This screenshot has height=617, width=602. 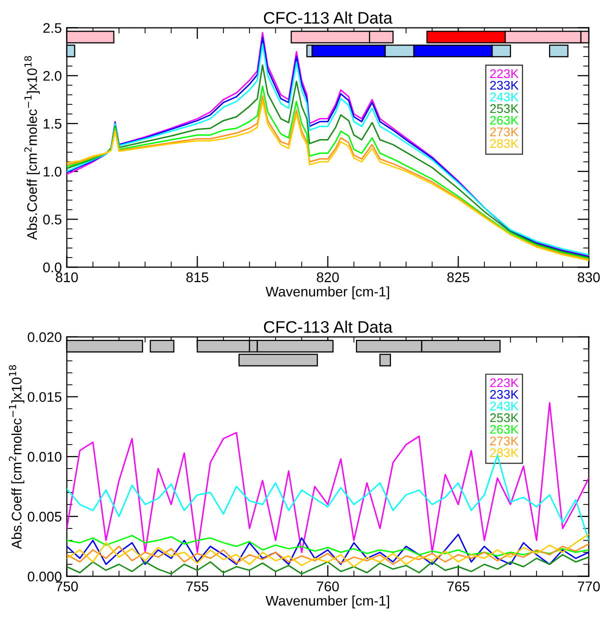 What do you see at coordinates (45, 457) in the screenshot?
I see `y-tick-label: 0.010` at bounding box center [45, 457].